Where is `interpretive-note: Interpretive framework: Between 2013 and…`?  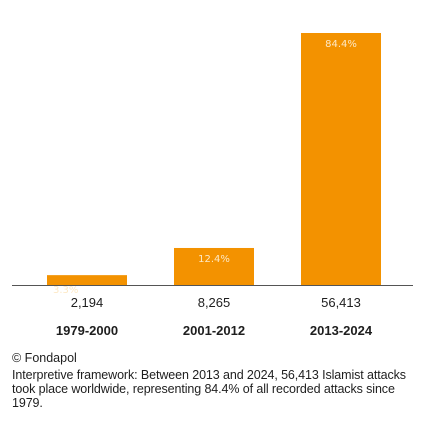
interpretive-note: Interpretive framework: Between 2013 and… is located at coordinates (209, 389).